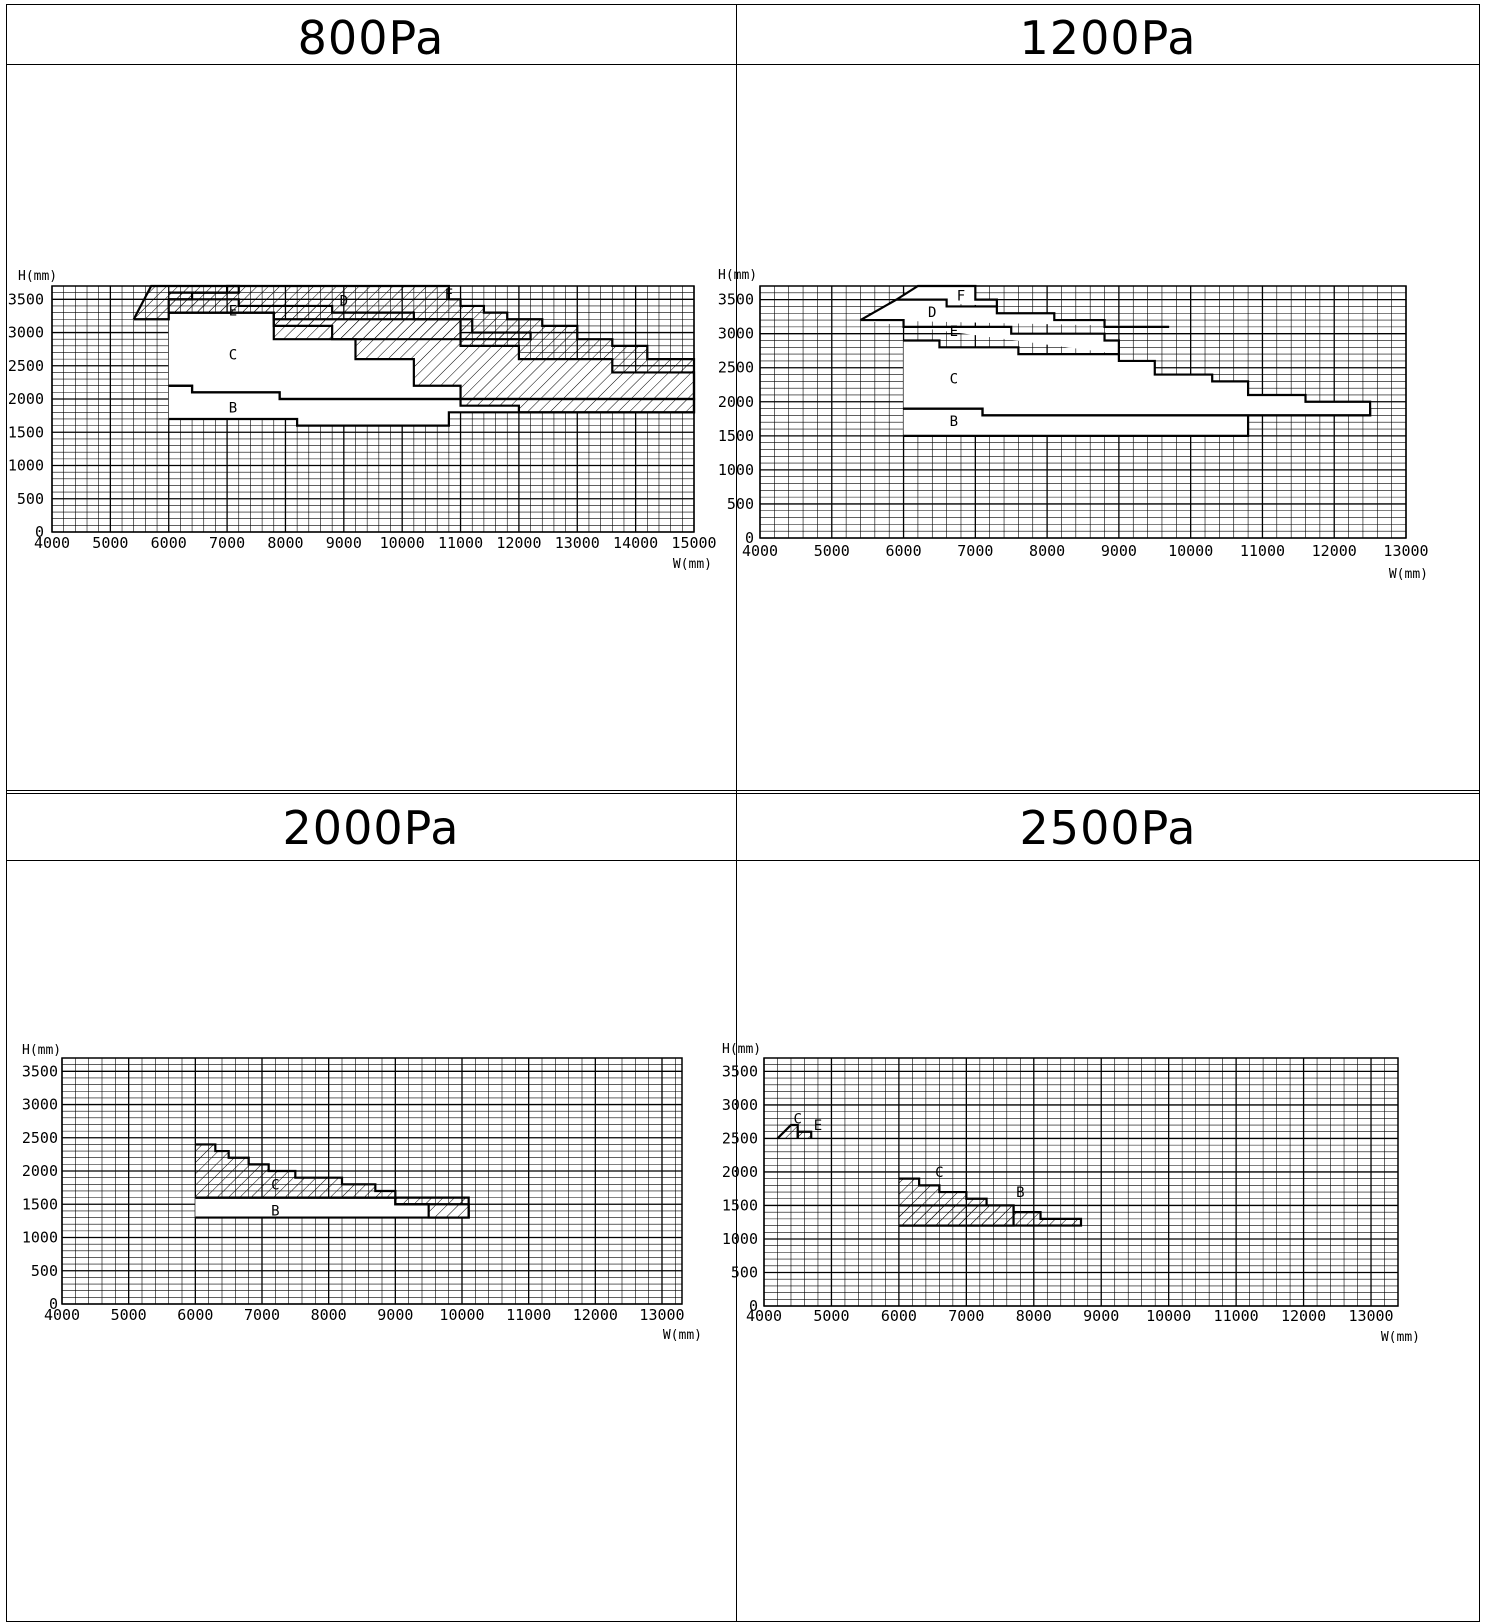  Describe the element at coordinates (635, 543) in the screenshot. I see `x-tick-label: 14000` at that location.